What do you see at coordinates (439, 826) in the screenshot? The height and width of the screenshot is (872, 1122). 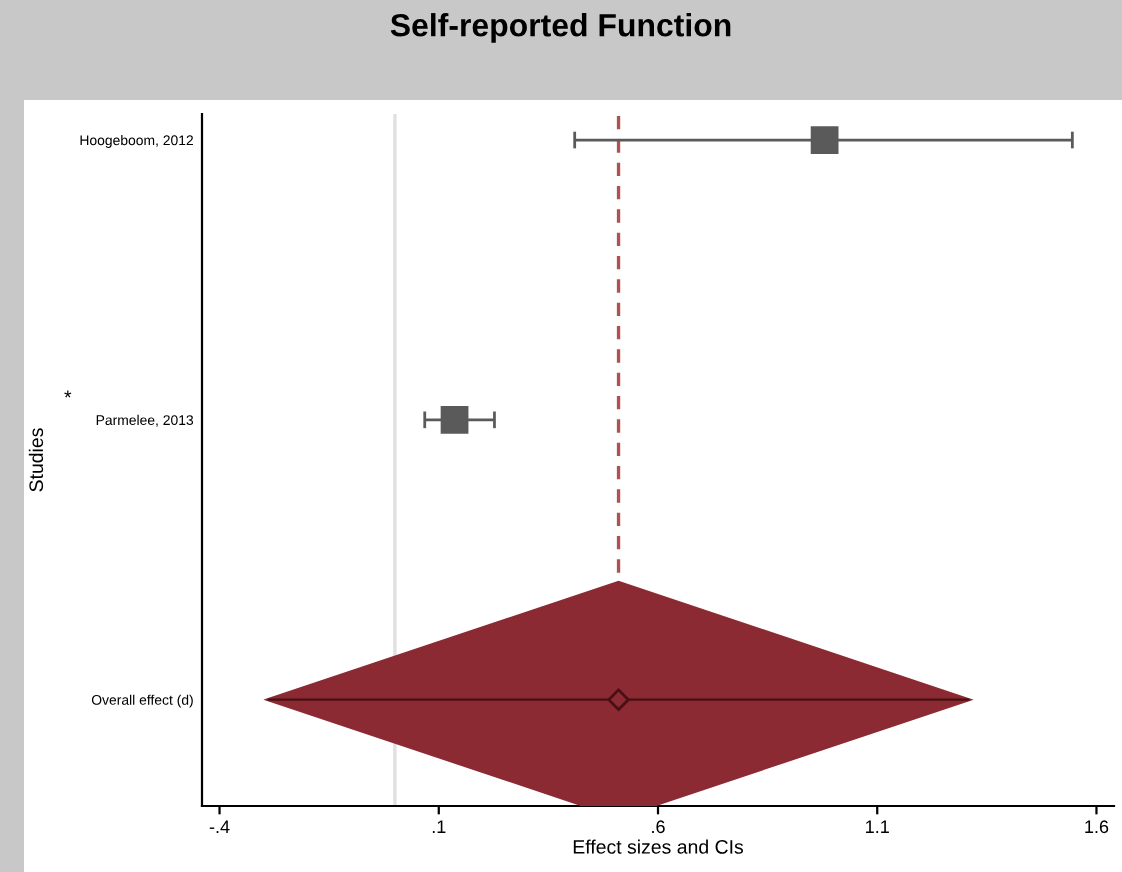 I see `x-tick-label: .1` at bounding box center [439, 826].